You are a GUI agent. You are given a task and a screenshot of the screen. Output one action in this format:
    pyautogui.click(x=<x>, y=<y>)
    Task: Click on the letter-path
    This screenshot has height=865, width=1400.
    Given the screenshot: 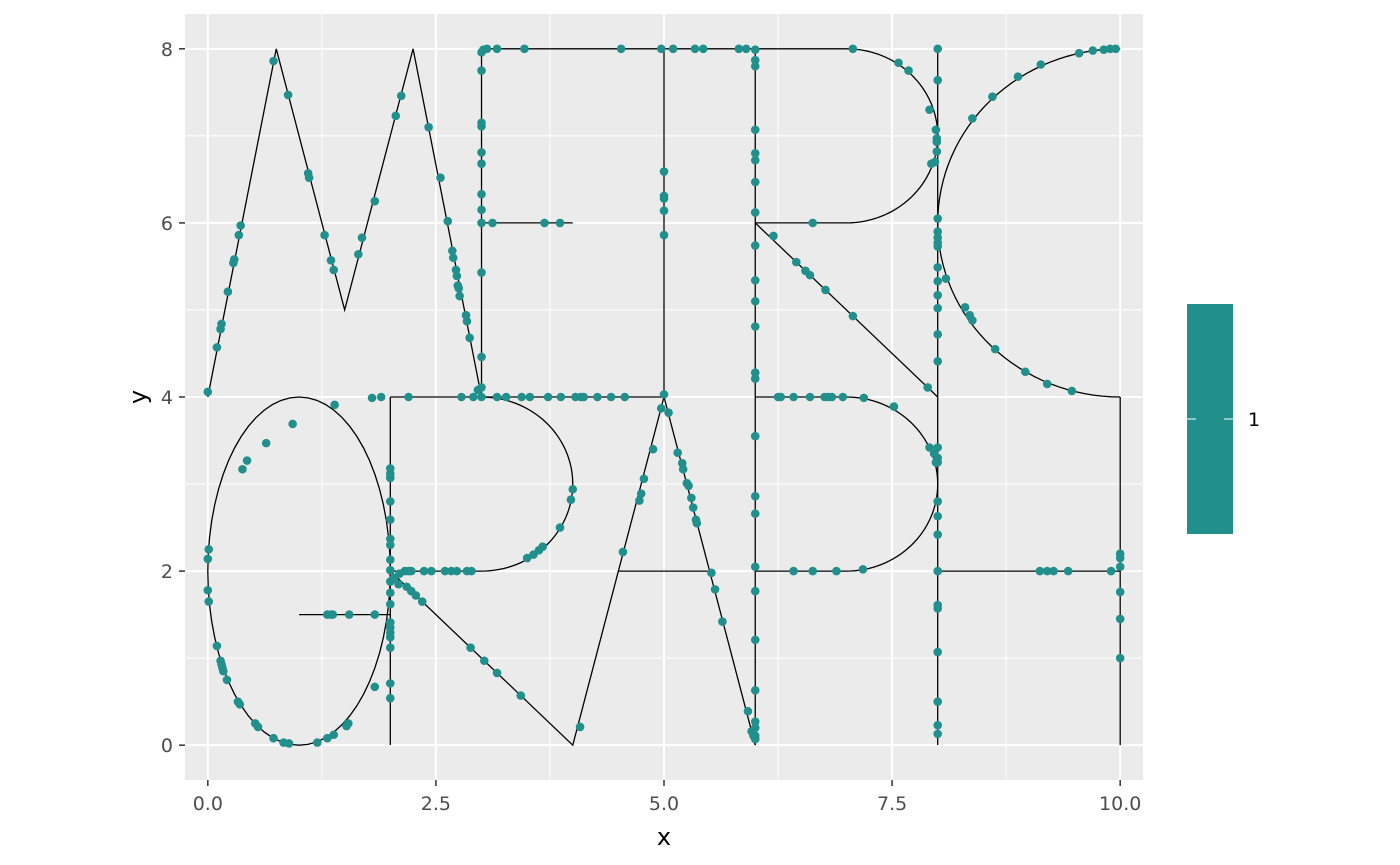 What is the action you would take?
    pyautogui.click(x=846, y=310)
    